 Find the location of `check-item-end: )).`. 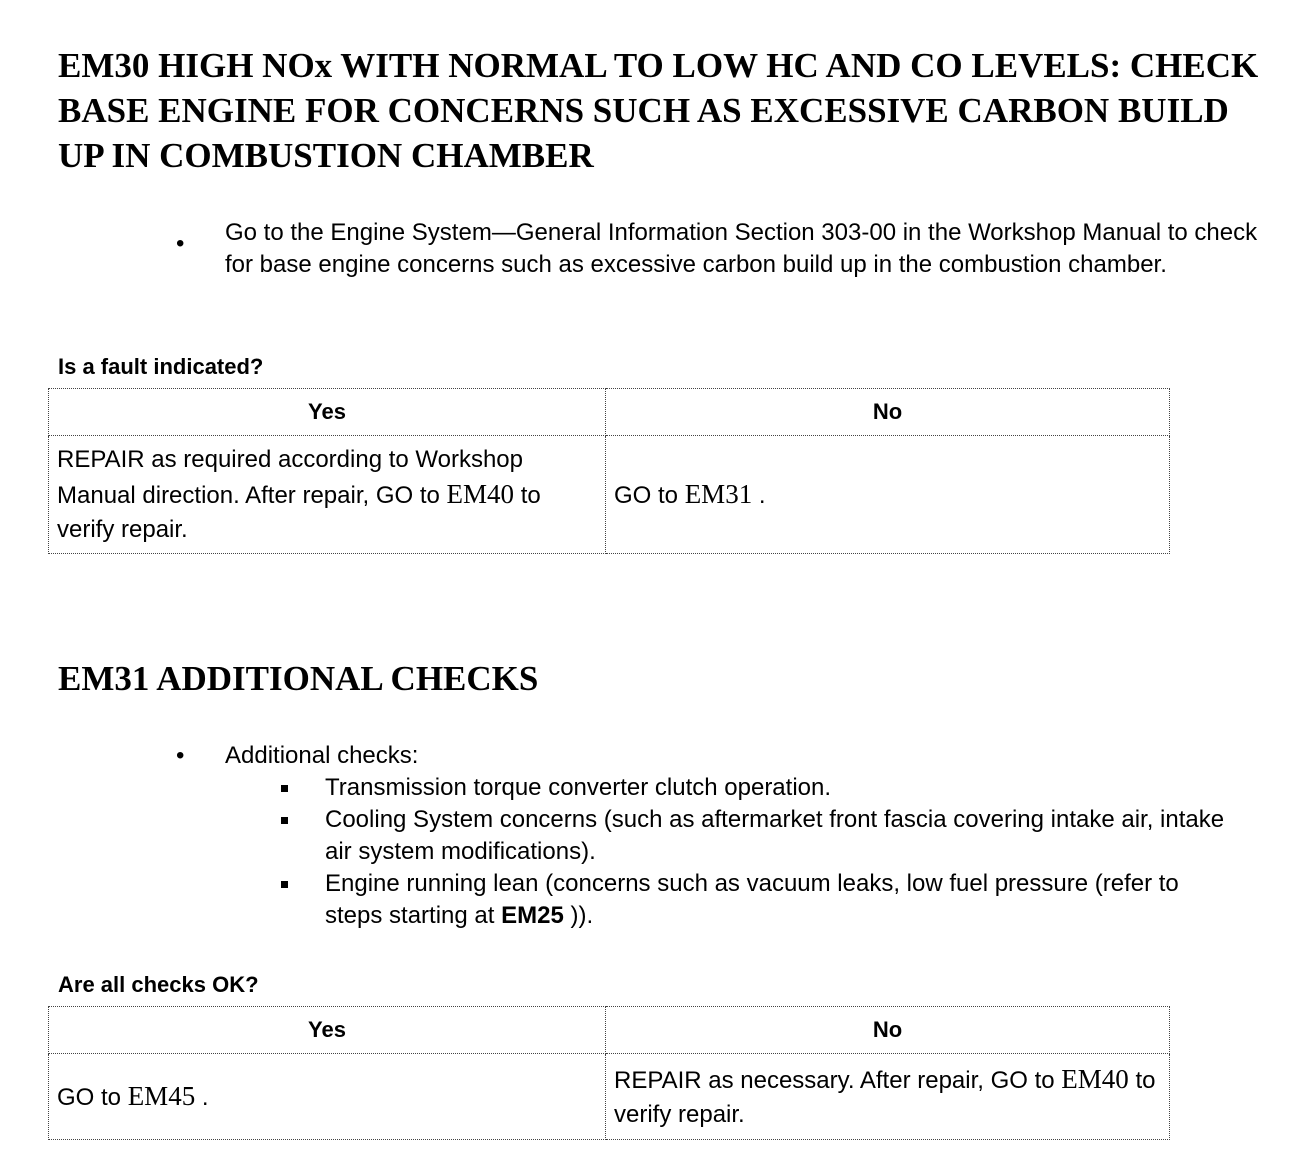

check-item-end: )). is located at coordinates (578, 915).